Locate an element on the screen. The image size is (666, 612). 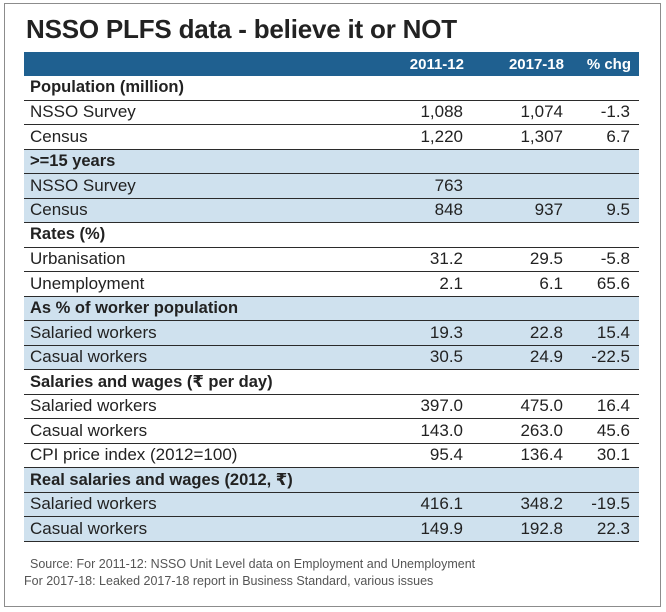
table-row: Census 848 937 9.5 is located at coordinates (331, 210).